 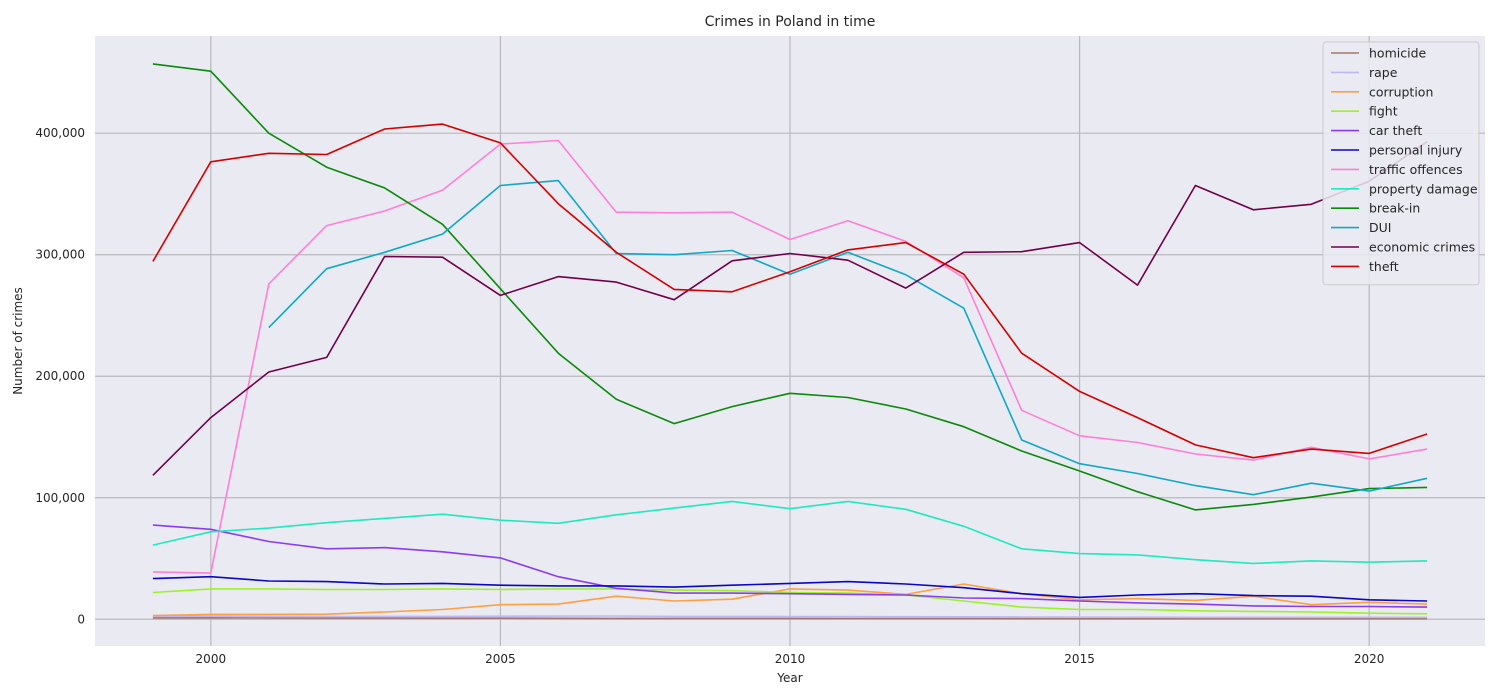 I want to click on series-line-rape, so click(x=790, y=617).